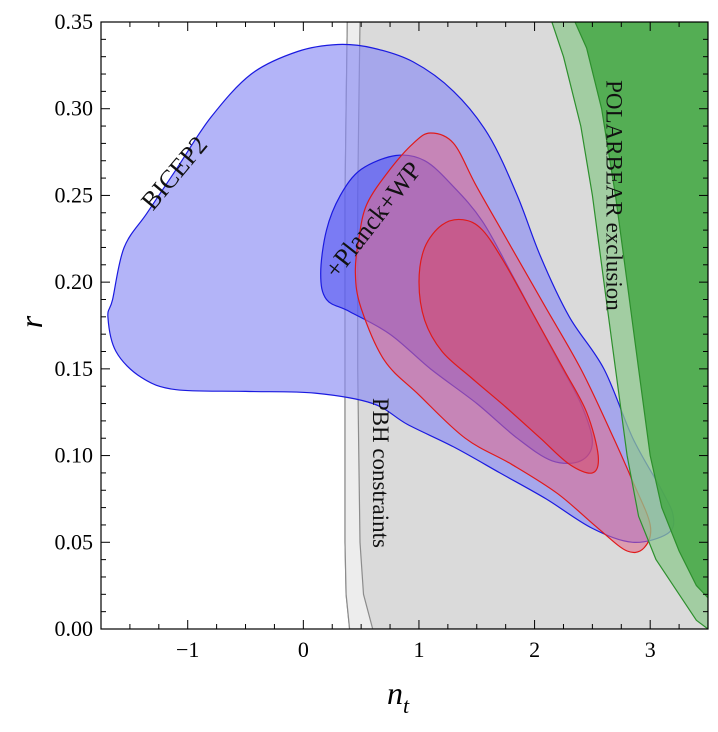 This screenshot has height=732, width=718. Describe the element at coordinates (74, 21) in the screenshot. I see `y-tick-label: 0.35` at that location.